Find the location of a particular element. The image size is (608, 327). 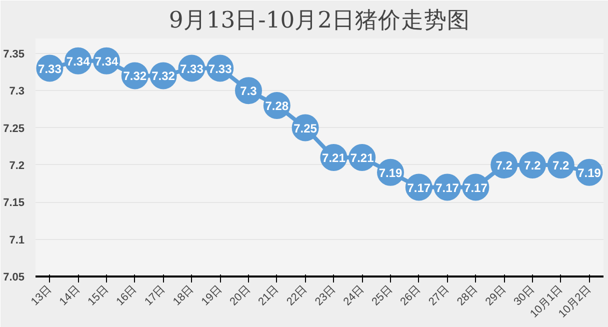

x-tick-label: 16日 is located at coordinates (127, 295).